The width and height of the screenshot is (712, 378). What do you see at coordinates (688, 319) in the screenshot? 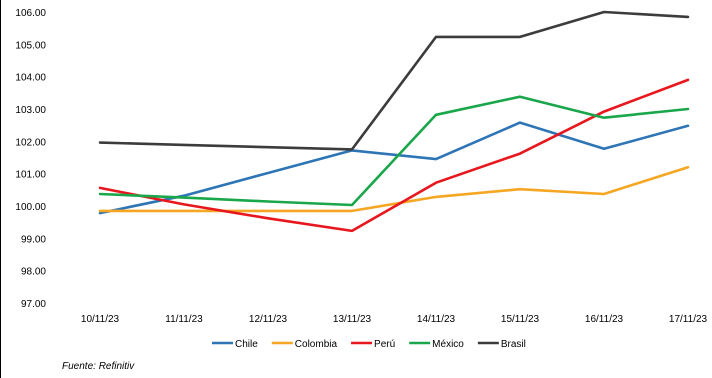
I see `x-tick-label: 17/11/23` at bounding box center [688, 319].